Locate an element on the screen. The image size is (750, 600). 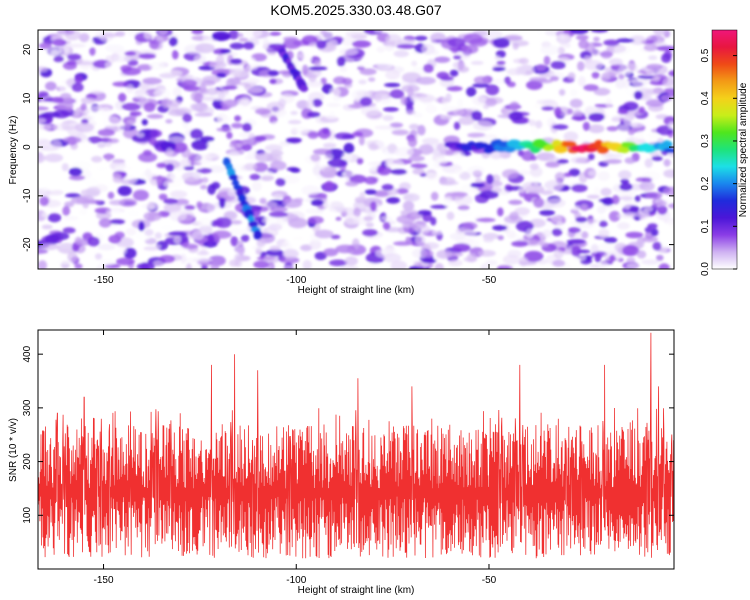
snr-x-tick-label: -150 is located at coordinates (104, 580).